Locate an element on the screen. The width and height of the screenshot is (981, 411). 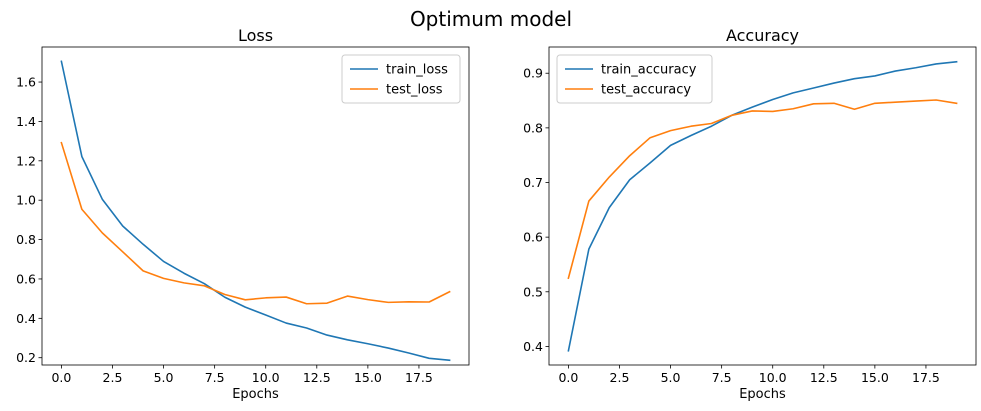
loss-legend-label-test-loss: test_loss is located at coordinates (414, 90).